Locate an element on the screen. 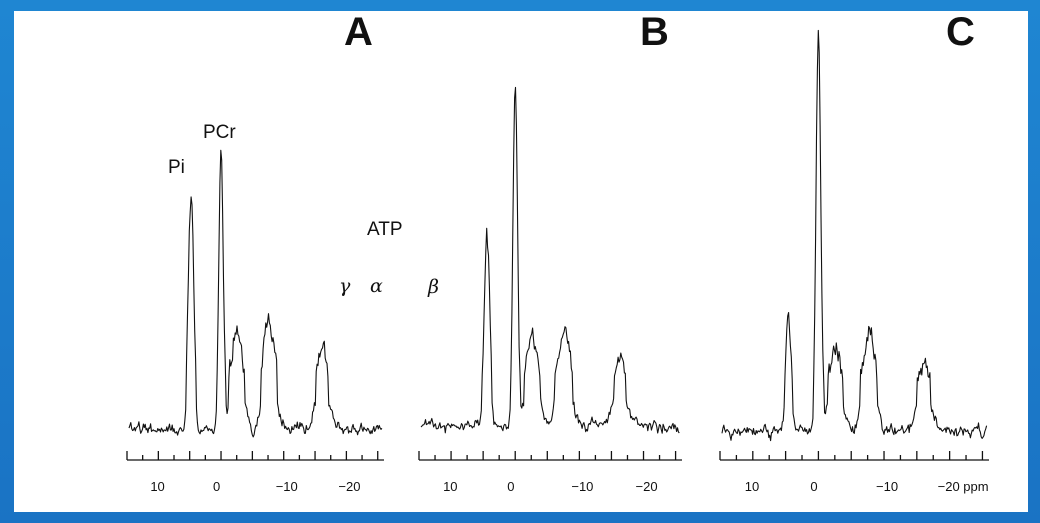  panel-letter-b: B is located at coordinates (654, 32).